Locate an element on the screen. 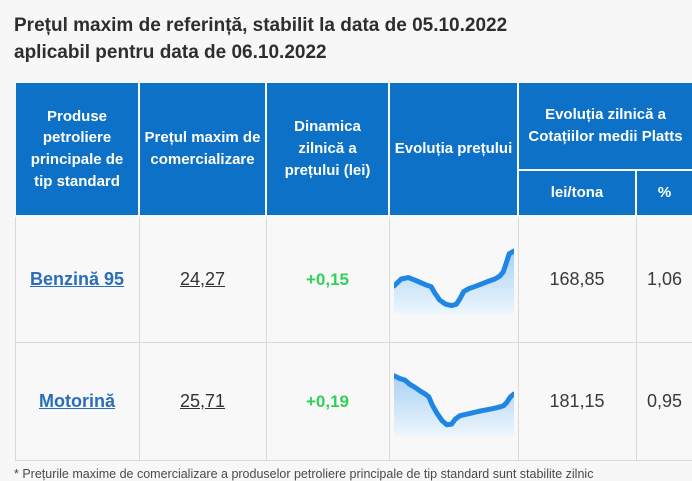  max-price-cell: 24,27 is located at coordinates (202, 279).